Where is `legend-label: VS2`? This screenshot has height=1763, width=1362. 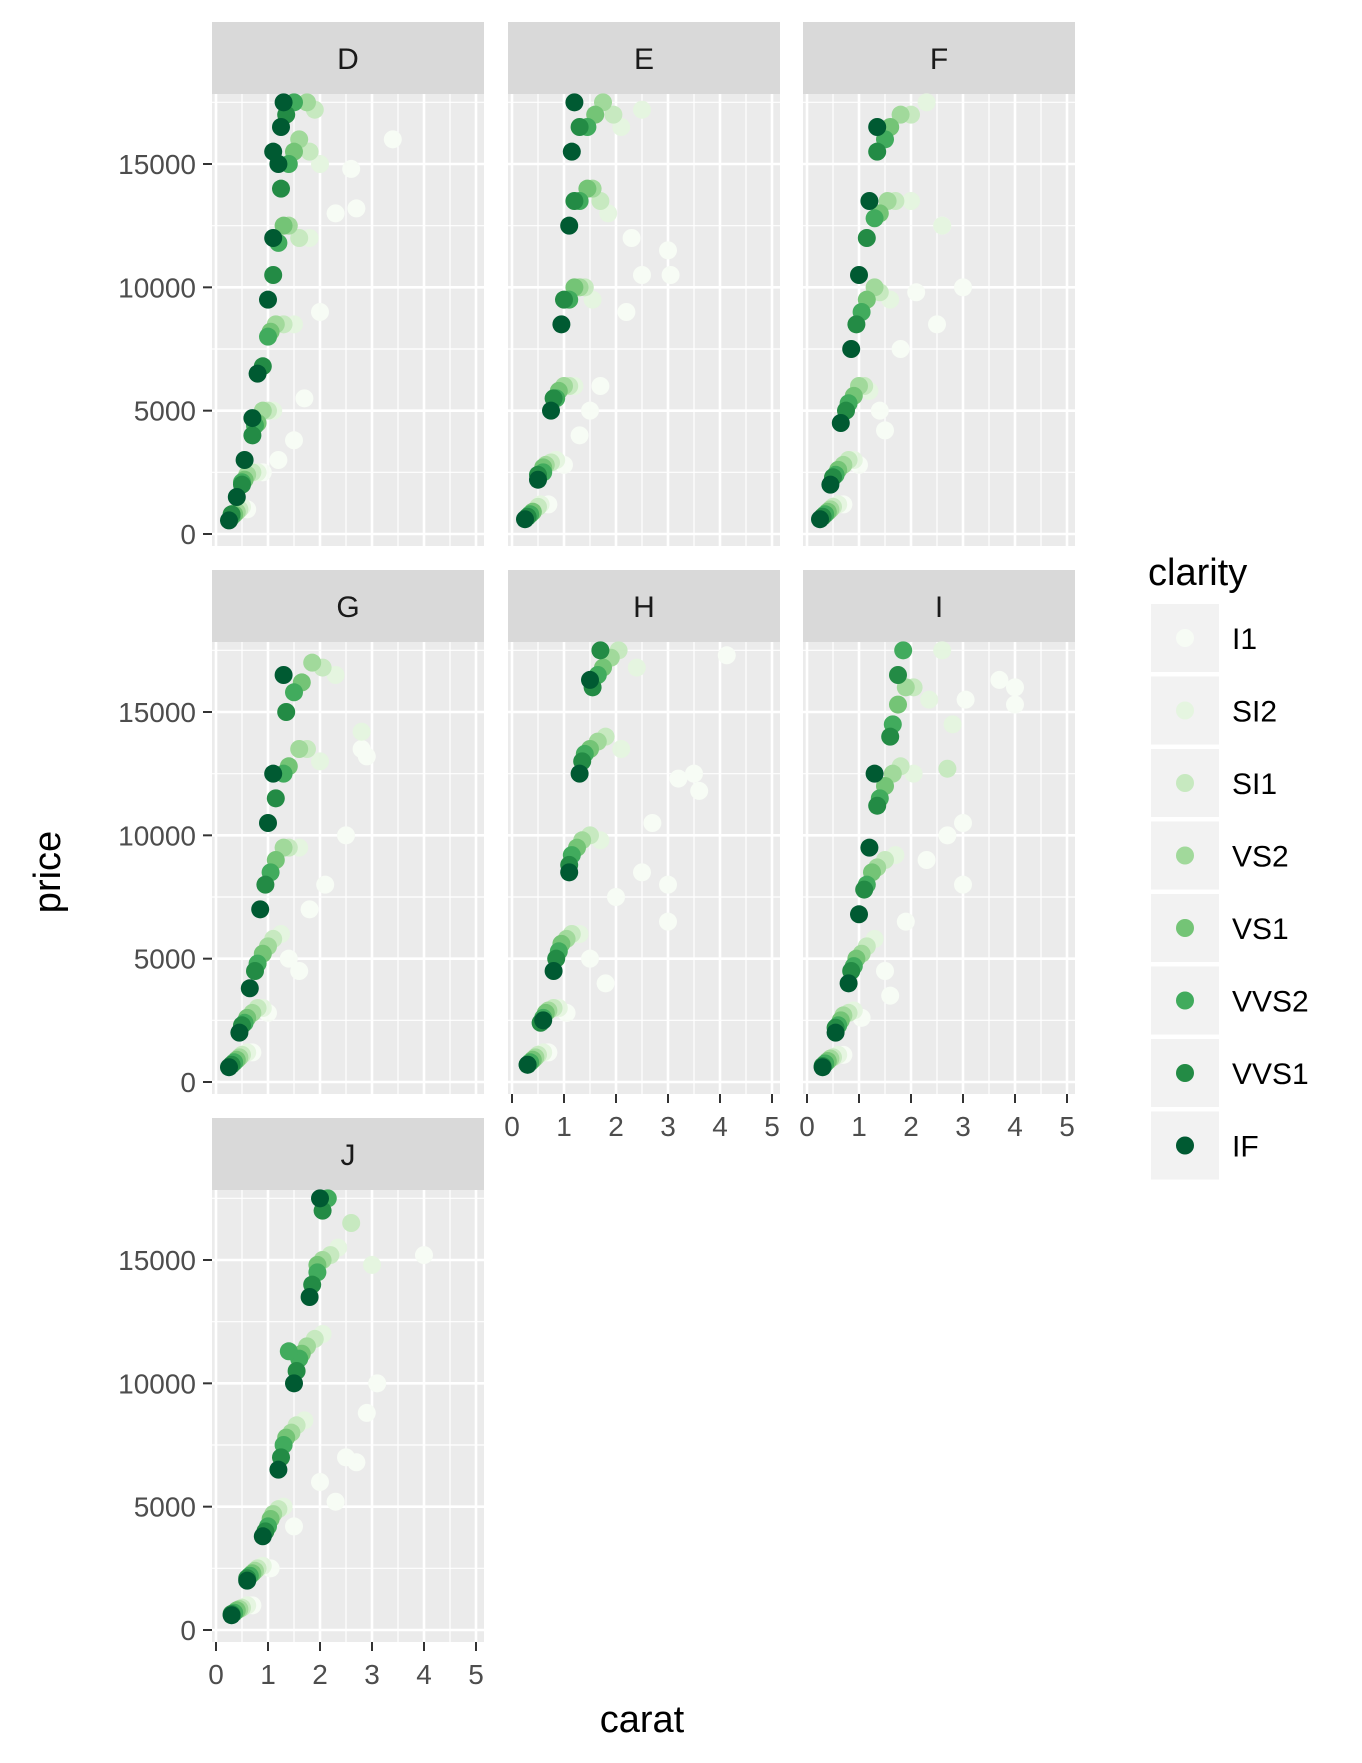
legend-label: VS2 is located at coordinates (1260, 857).